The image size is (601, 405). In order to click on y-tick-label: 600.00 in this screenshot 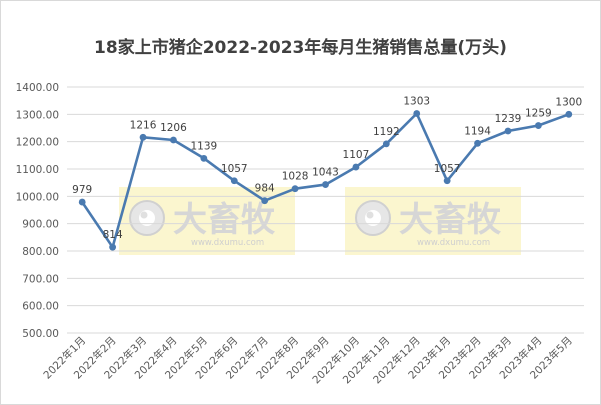, I will do `click(40, 307)`.